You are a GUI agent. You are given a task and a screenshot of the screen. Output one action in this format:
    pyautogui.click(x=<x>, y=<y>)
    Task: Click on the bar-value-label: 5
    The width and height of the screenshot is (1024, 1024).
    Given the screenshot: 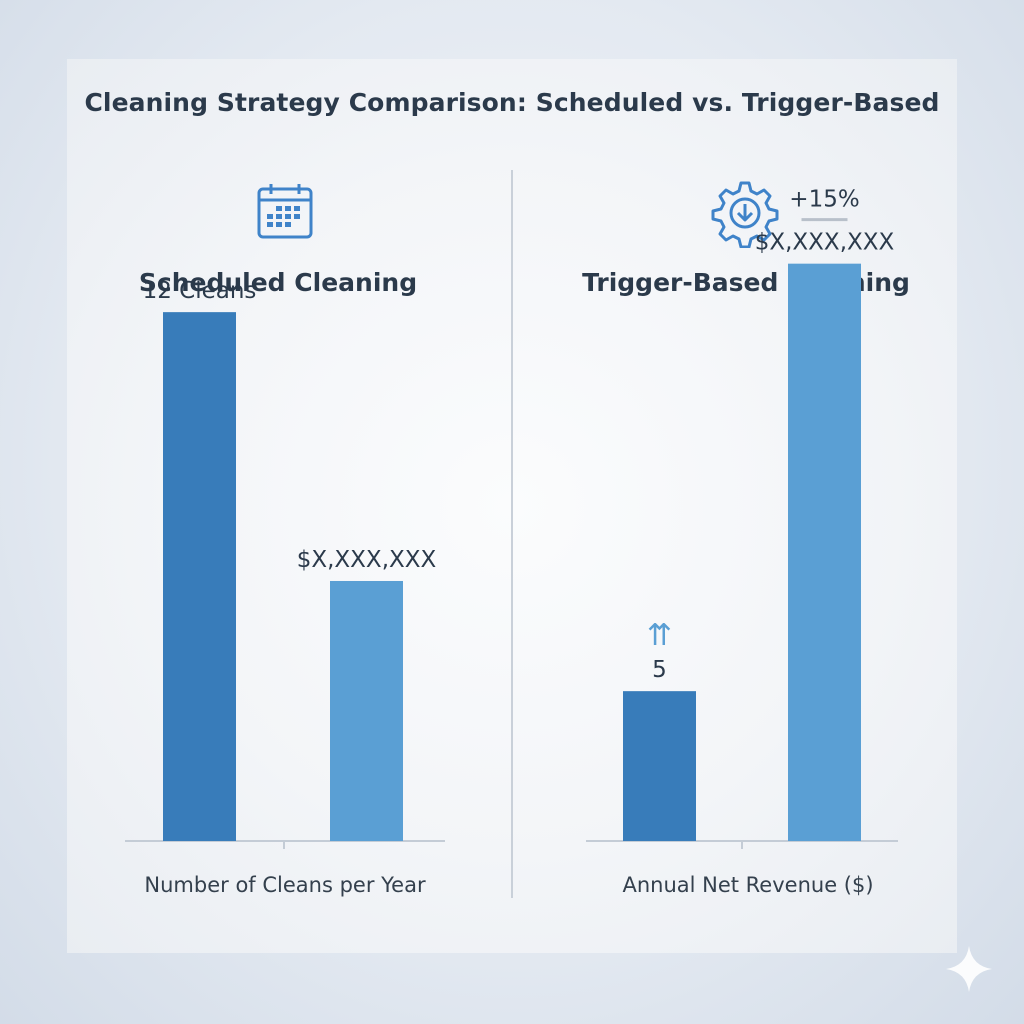 What is the action you would take?
    pyautogui.click(x=659, y=670)
    